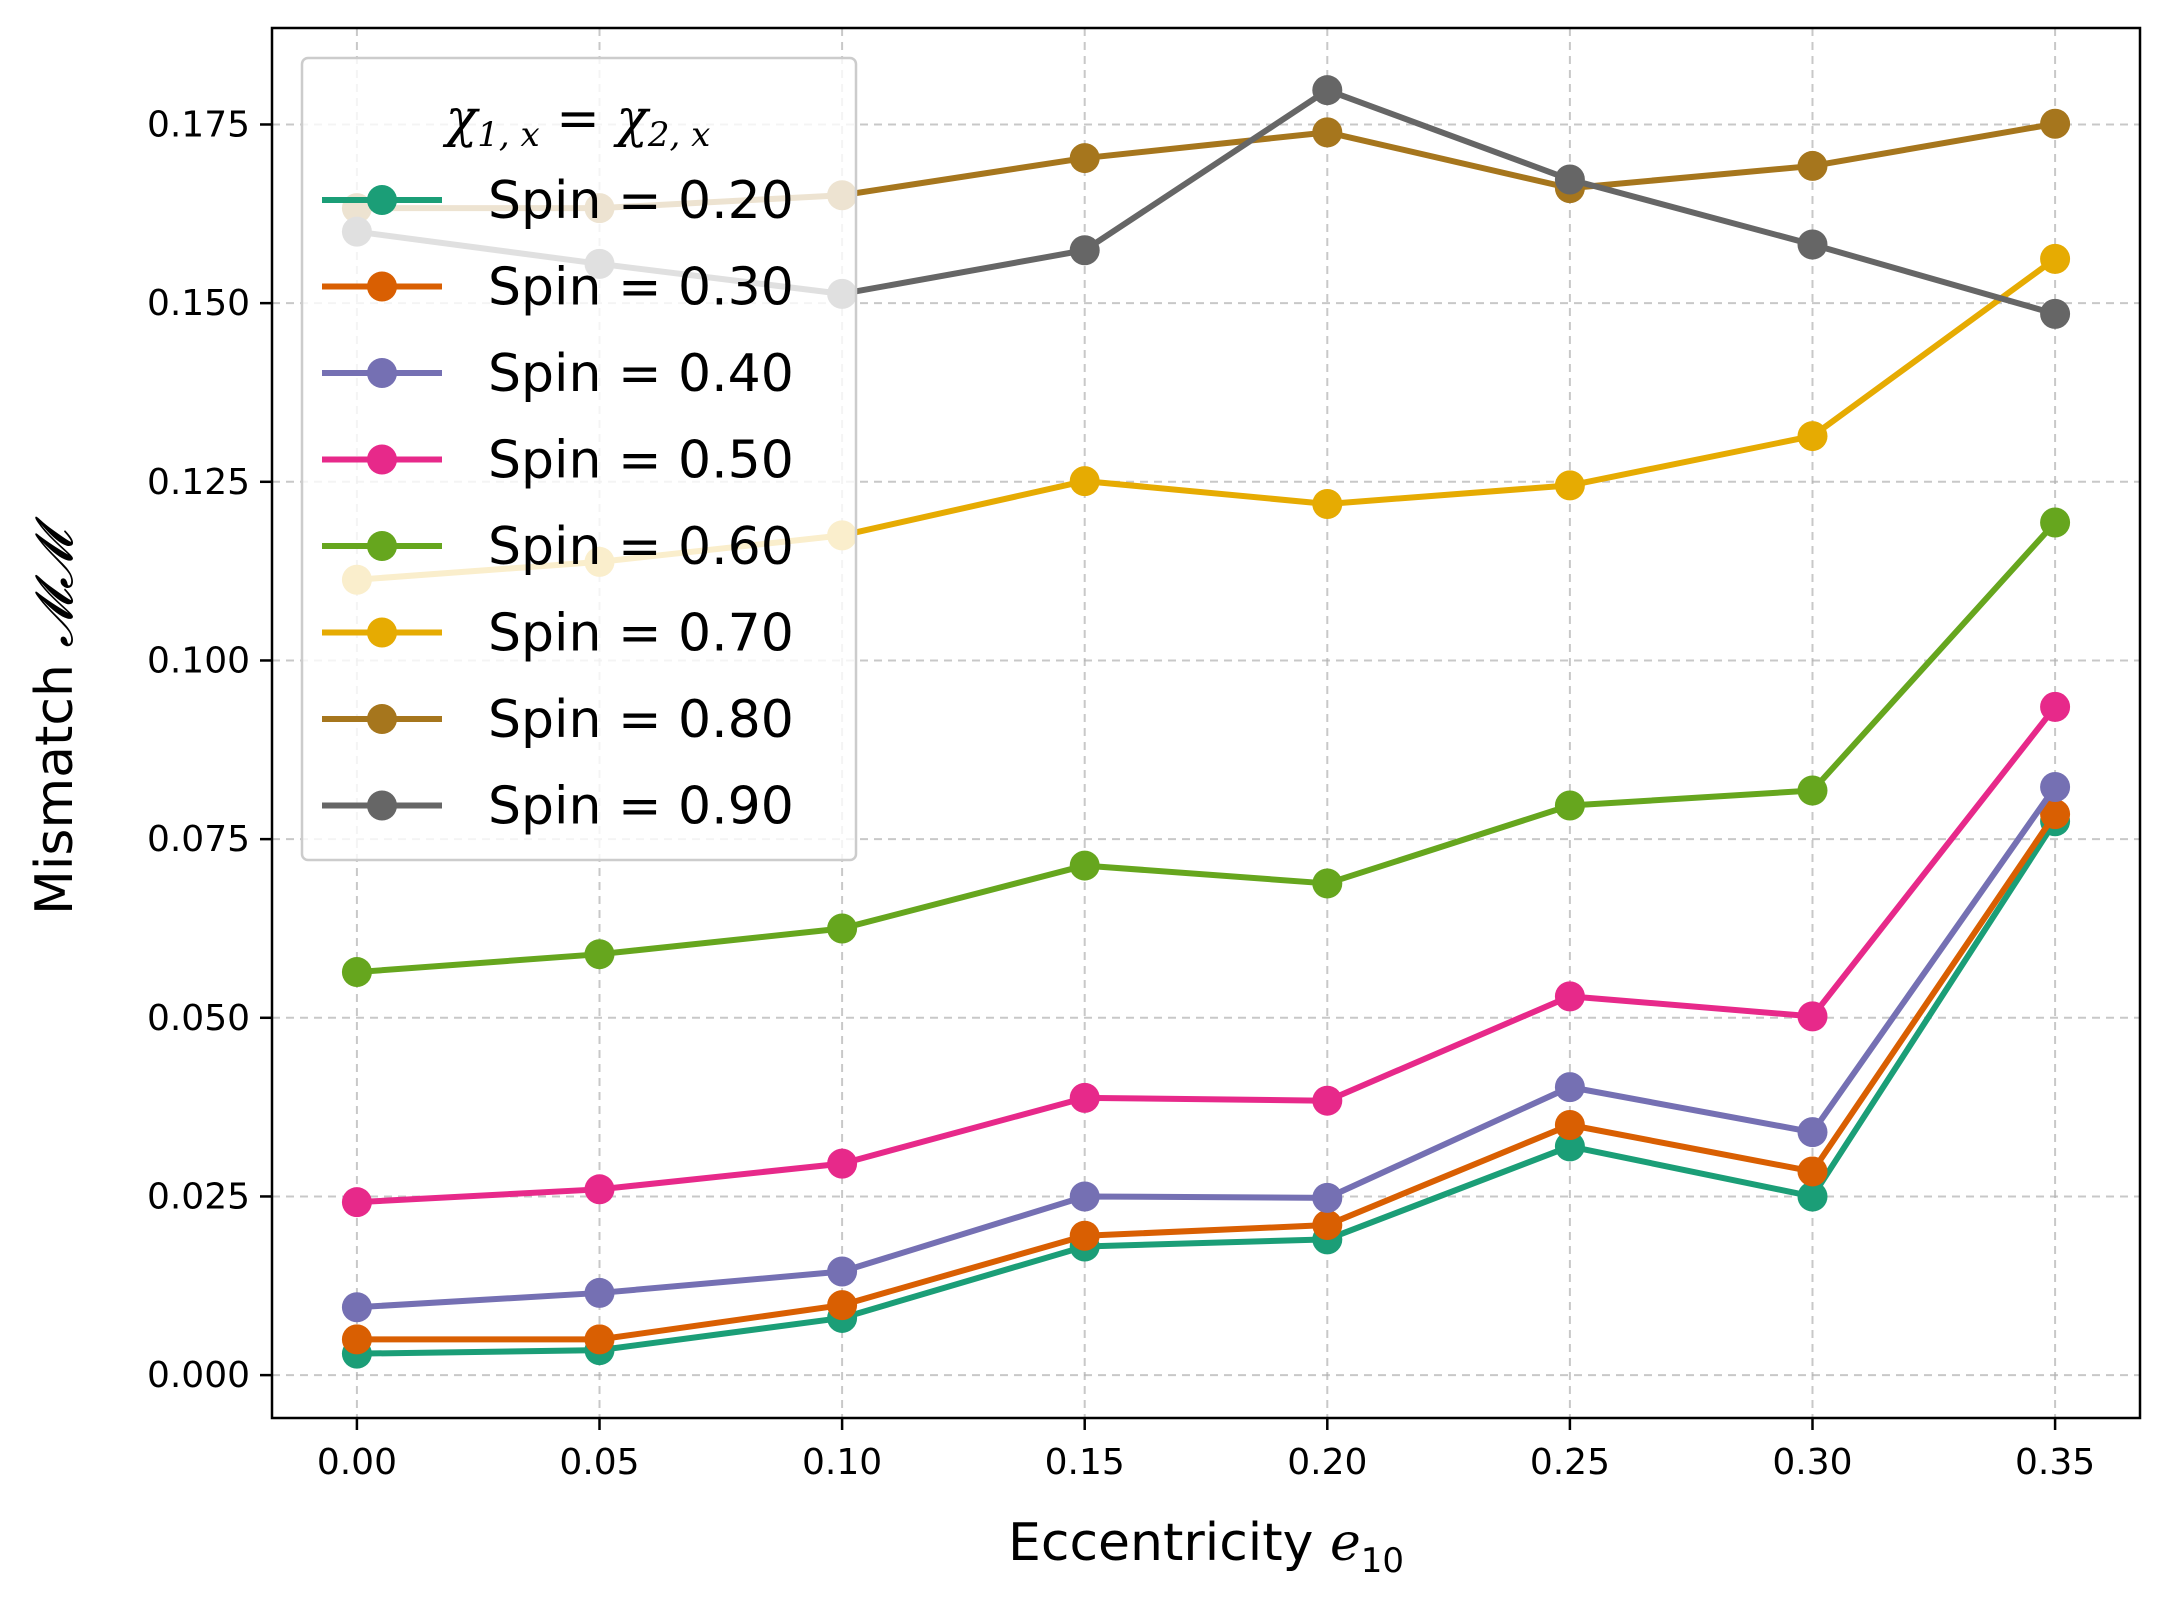 This screenshot has height=1604, width=2160. Describe the element at coordinates (461, 119) in the screenshot. I see `legend-title-chi-1: χ` at that location.